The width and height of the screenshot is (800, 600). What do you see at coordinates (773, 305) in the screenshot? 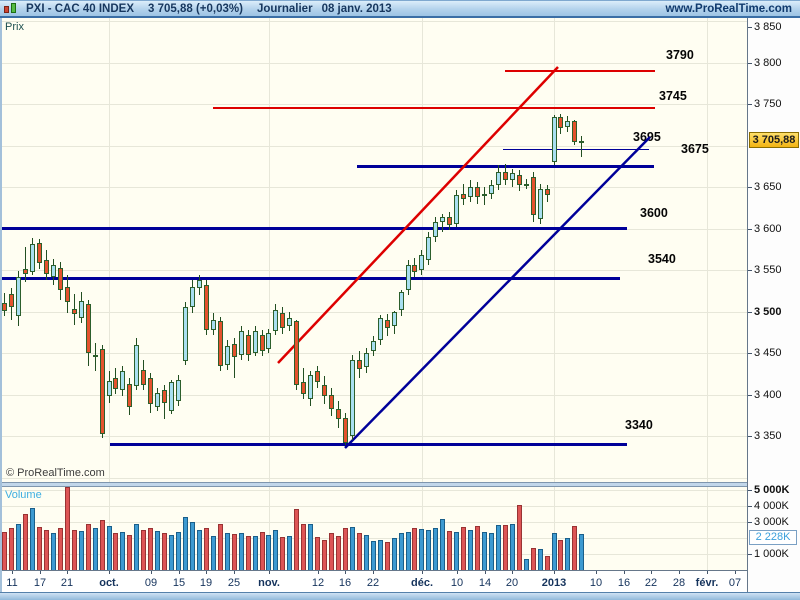
I see `price-axis` at bounding box center [773, 305].